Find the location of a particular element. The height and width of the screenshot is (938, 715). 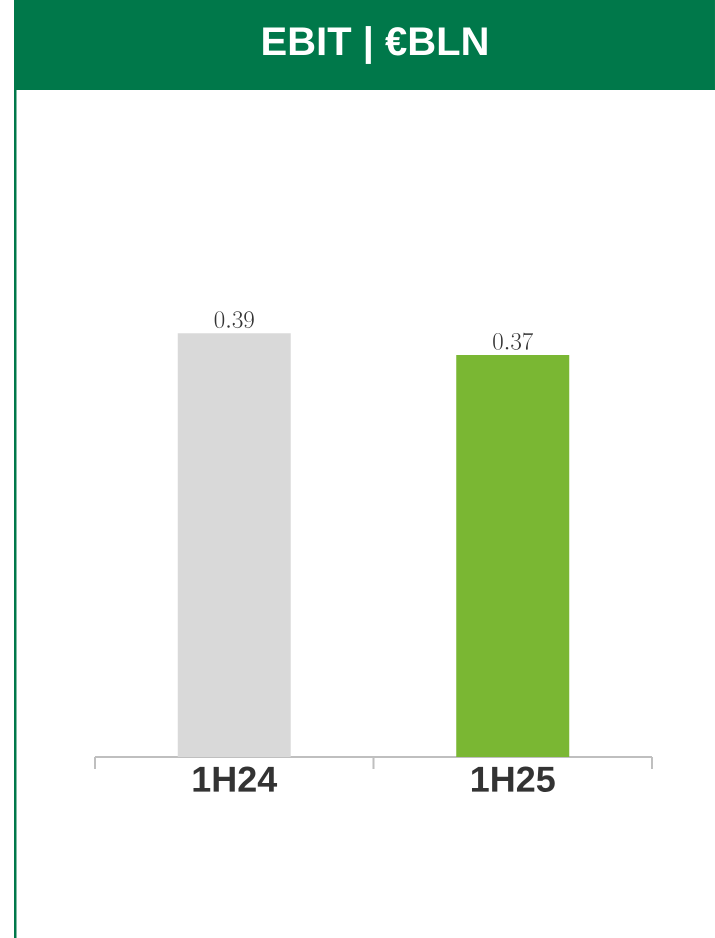

data-label: 0.39 is located at coordinates (234, 319).